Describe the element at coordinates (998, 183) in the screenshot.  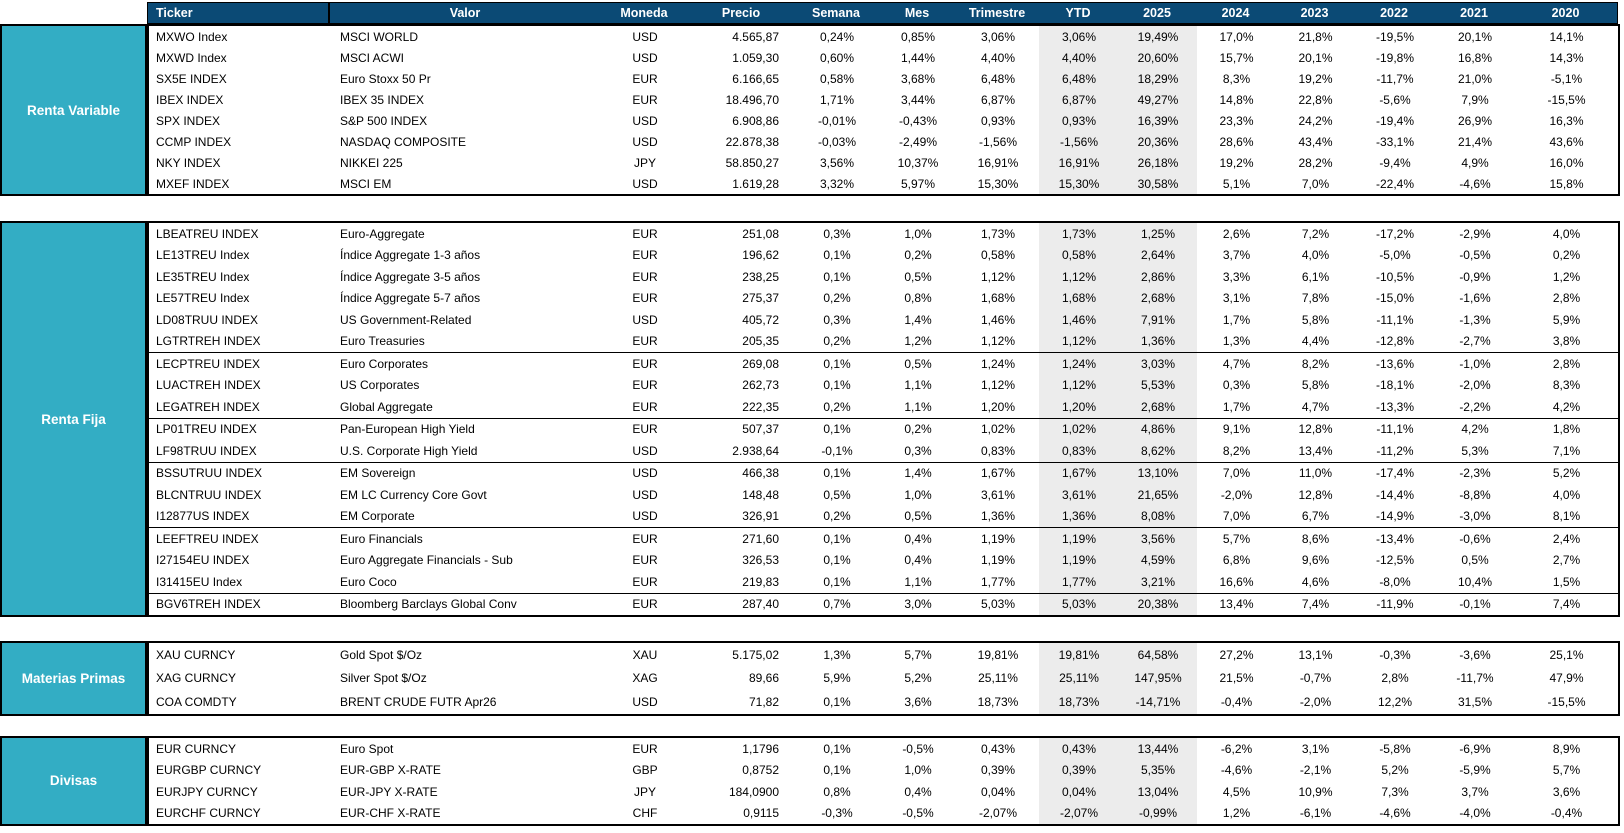
I see `cell-trimestre: 15,30%` at that location.